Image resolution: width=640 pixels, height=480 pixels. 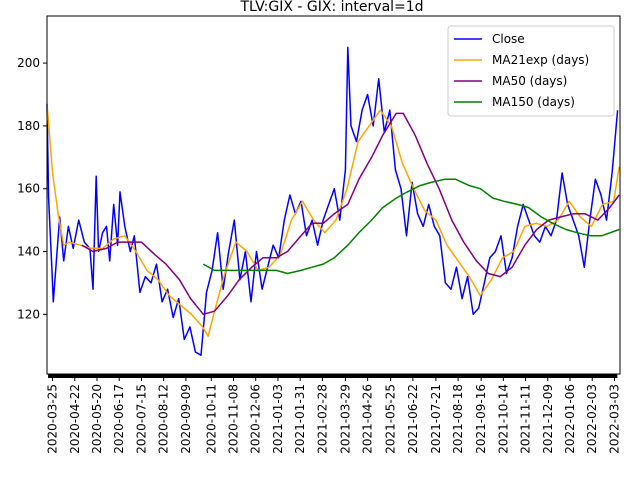 What do you see at coordinates (97, 419) in the screenshot?
I see `x-tick-label: 2020-05-20` at bounding box center [97, 419].